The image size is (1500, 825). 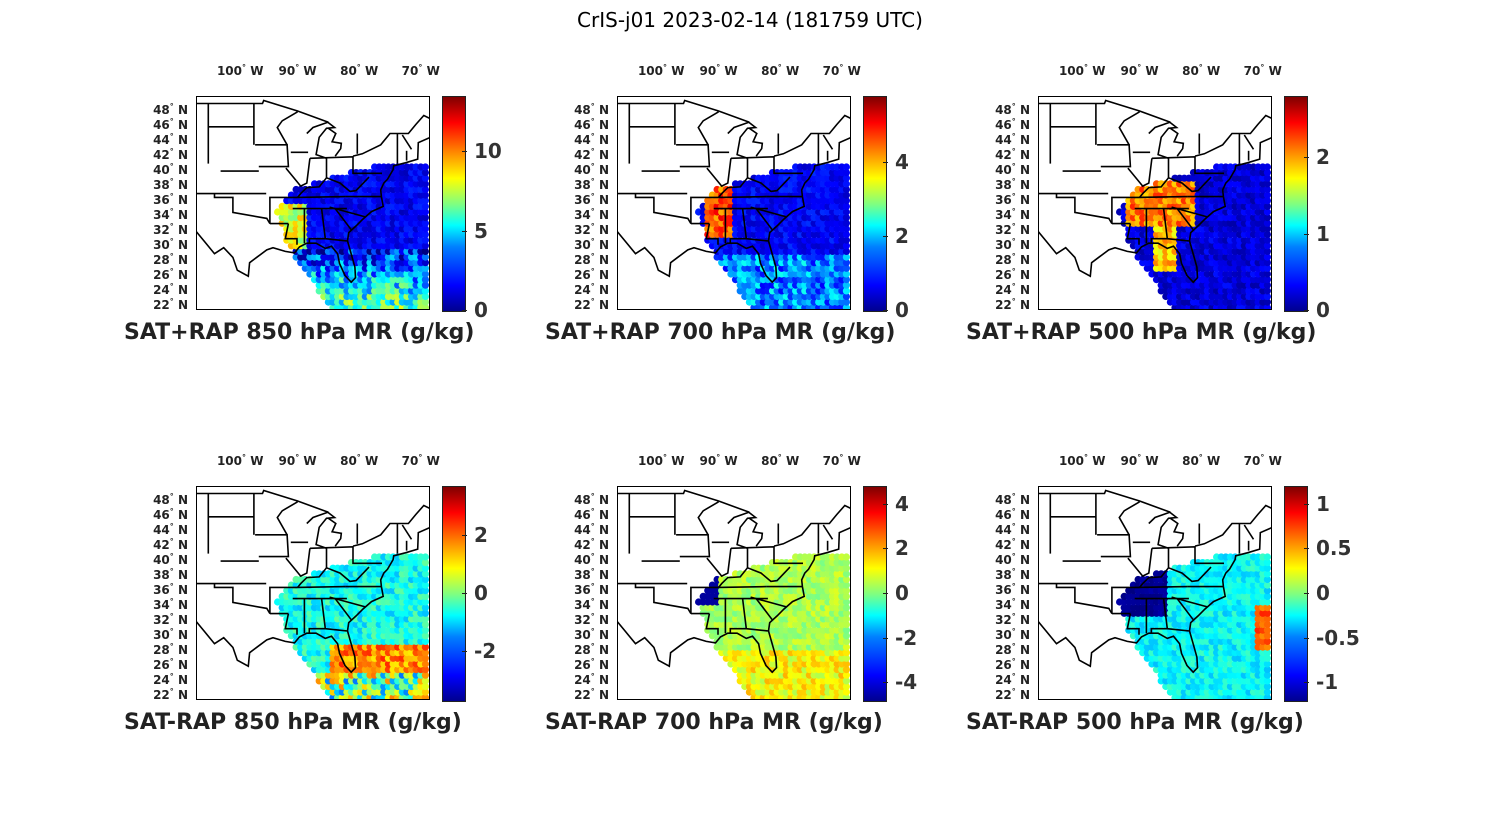 What do you see at coordinates (170, 305) in the screenshot?
I see `lat-tick-label: 22° N` at bounding box center [170, 305].